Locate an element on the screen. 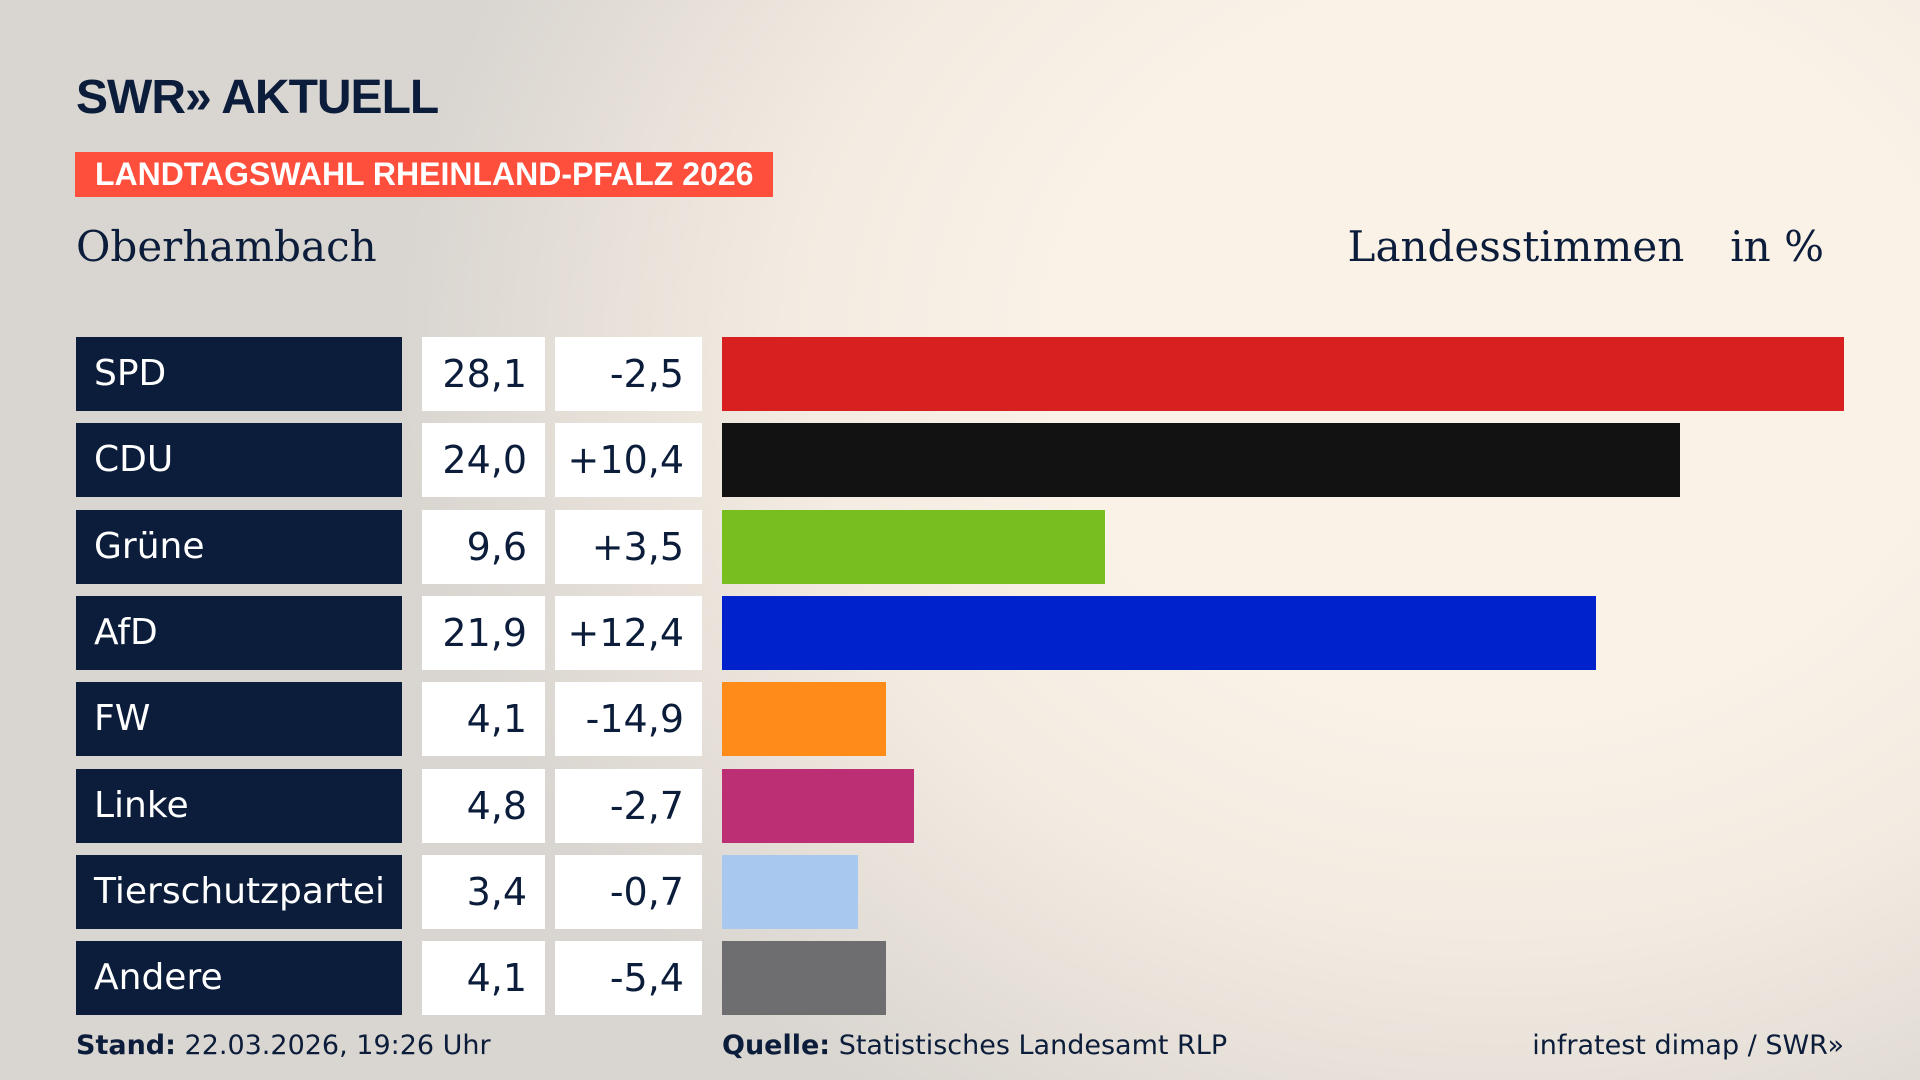 This screenshot has height=1080, width=1920. election-banner: LANDTAGSWAHL RHEINLAND-PFALZ 2026 is located at coordinates (424, 174).